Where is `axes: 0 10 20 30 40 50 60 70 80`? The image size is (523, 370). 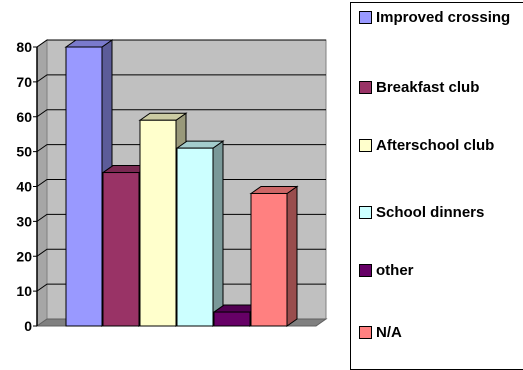 axes: 0 10 20 30 40 50 60 70 80 is located at coordinates (27, 186).